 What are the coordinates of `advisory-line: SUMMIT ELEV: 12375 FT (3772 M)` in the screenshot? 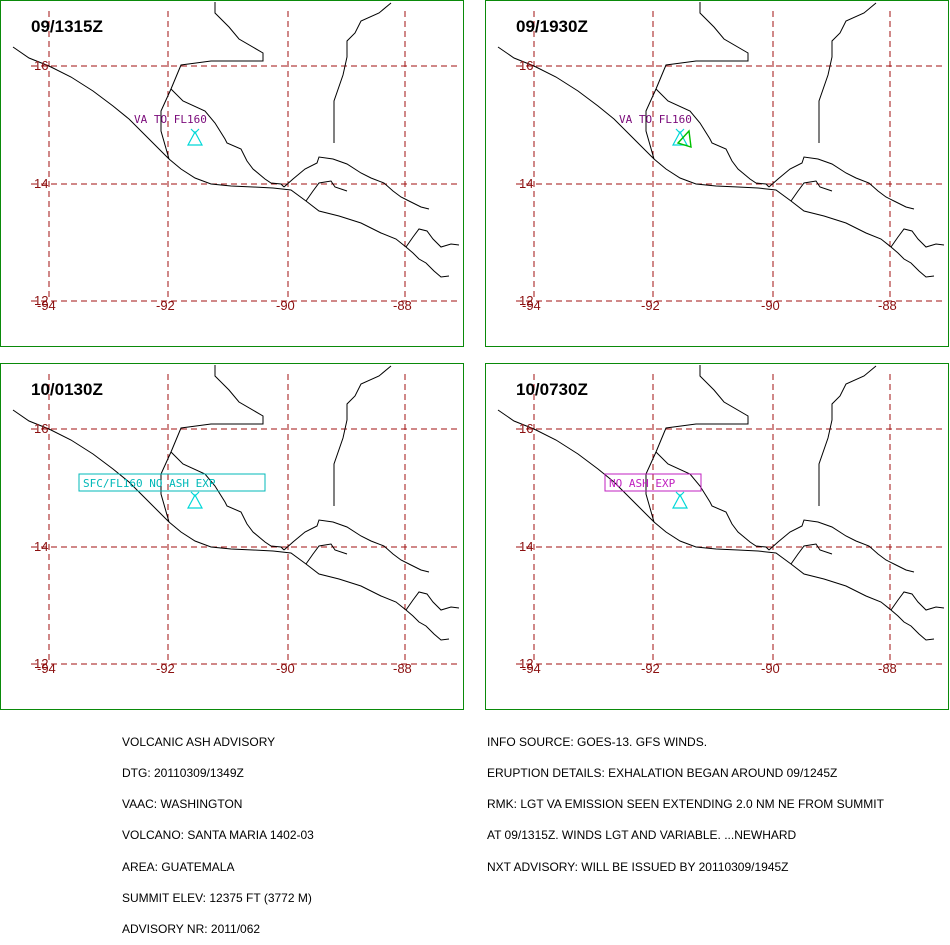 It's located at (217, 897).